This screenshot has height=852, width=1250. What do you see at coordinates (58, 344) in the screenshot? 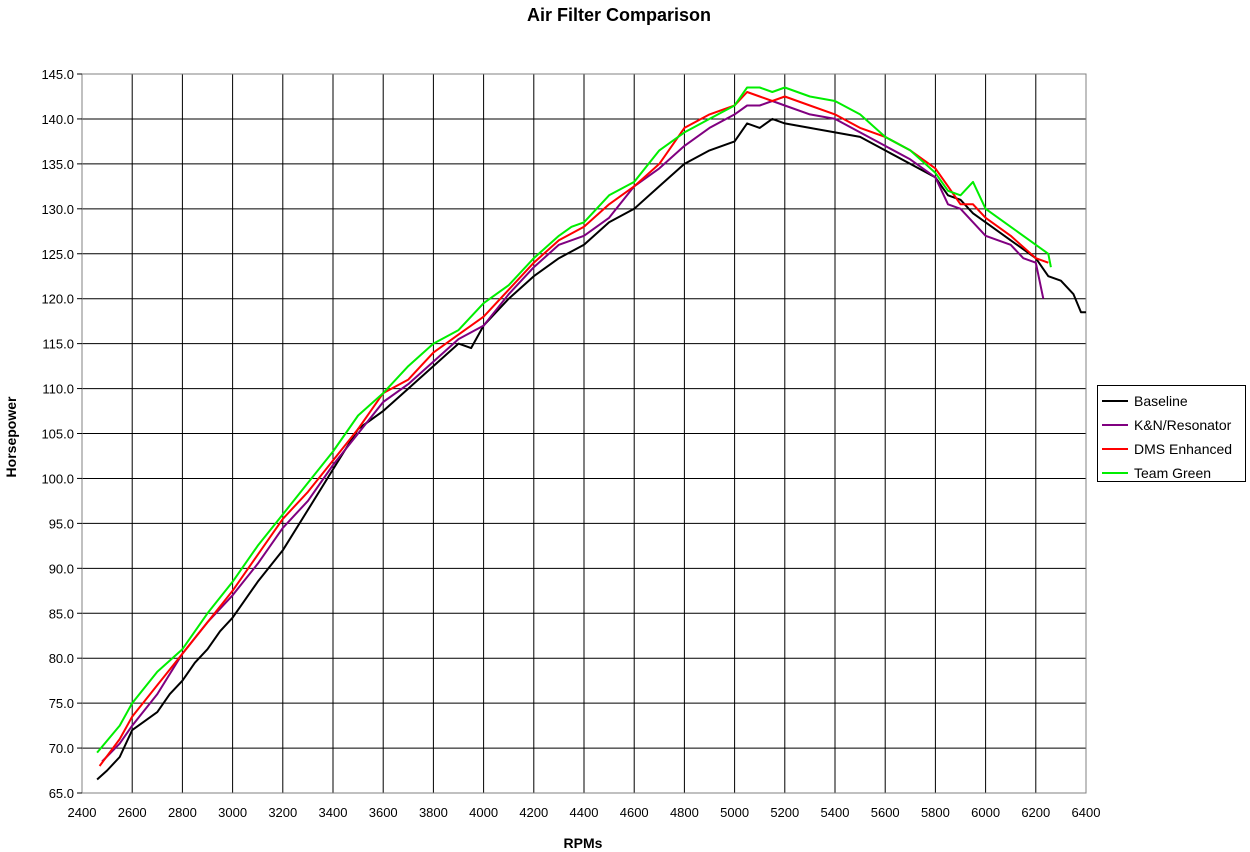
I see `y-tick-label: 115.0` at bounding box center [58, 344].